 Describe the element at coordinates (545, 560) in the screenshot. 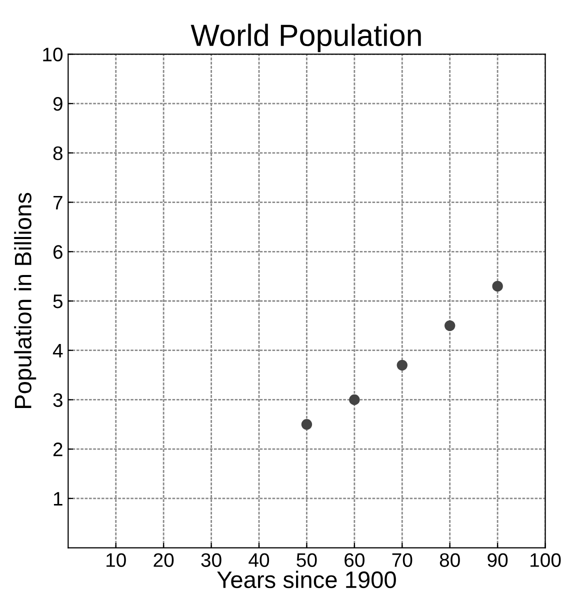

I see `x-tick-label: 100` at that location.